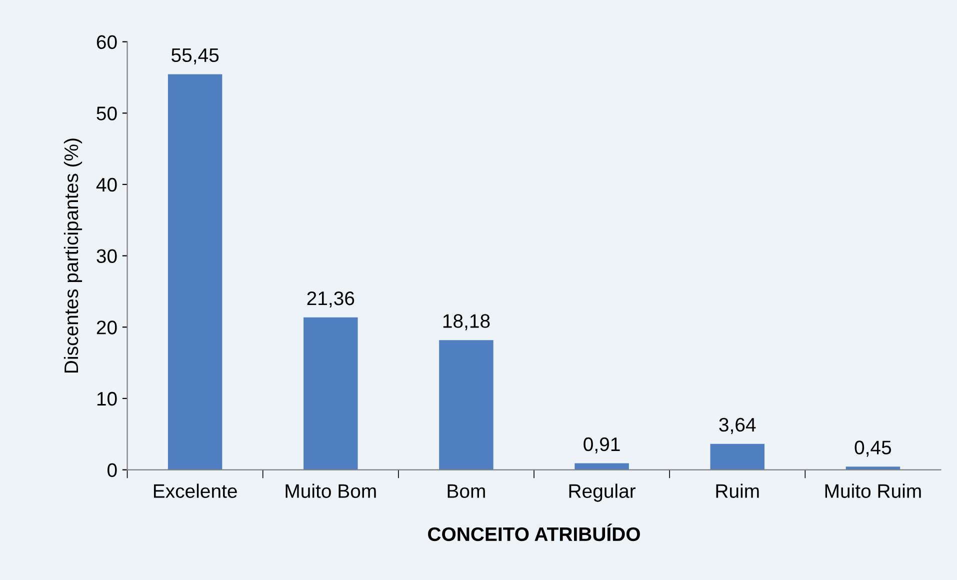 This screenshot has width=957, height=580. Describe the element at coordinates (73, 255) in the screenshot. I see `y-axis-title: Discentes participantes (%)` at that location.